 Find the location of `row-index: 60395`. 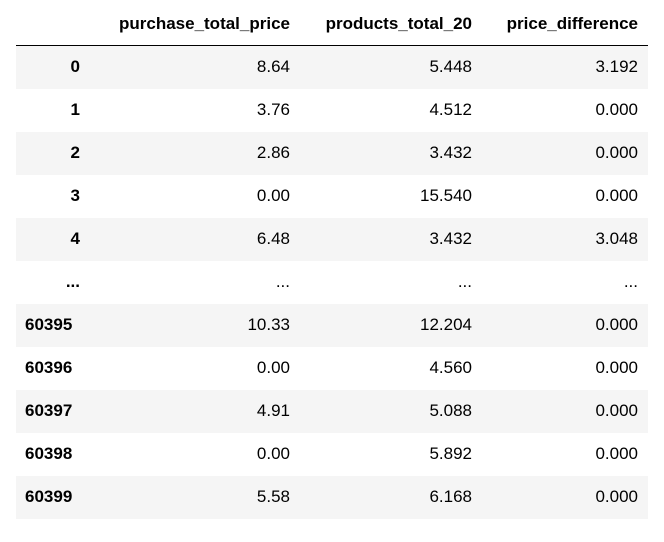

row-index: 60395 is located at coordinates (49, 324).